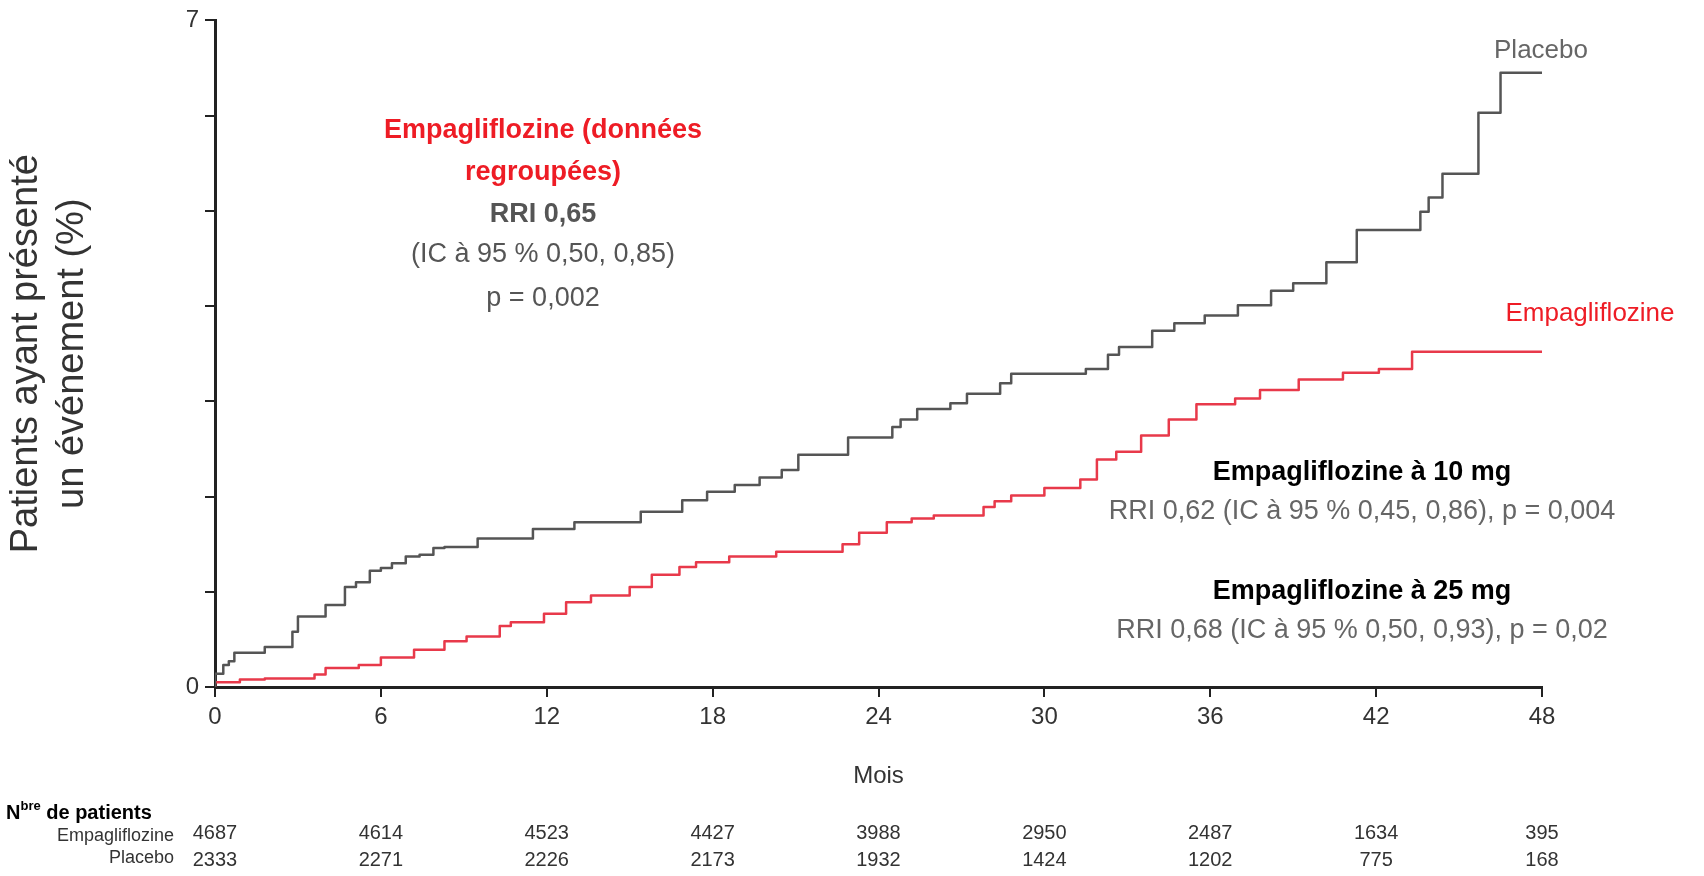 Image resolution: width=1704 pixels, height=876 pixels. What do you see at coordinates (1542, 716) in the screenshot?
I see `x-tick-label: 48` at bounding box center [1542, 716].